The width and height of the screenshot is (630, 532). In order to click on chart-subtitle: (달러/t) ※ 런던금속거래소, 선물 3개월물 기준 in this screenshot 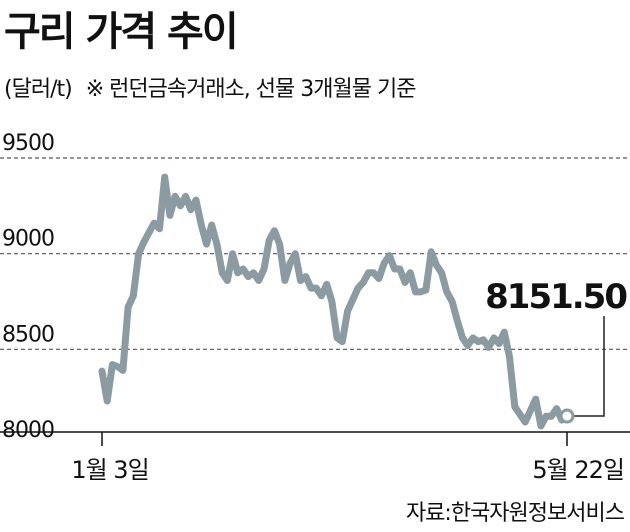, I will do `click(210, 90)`.